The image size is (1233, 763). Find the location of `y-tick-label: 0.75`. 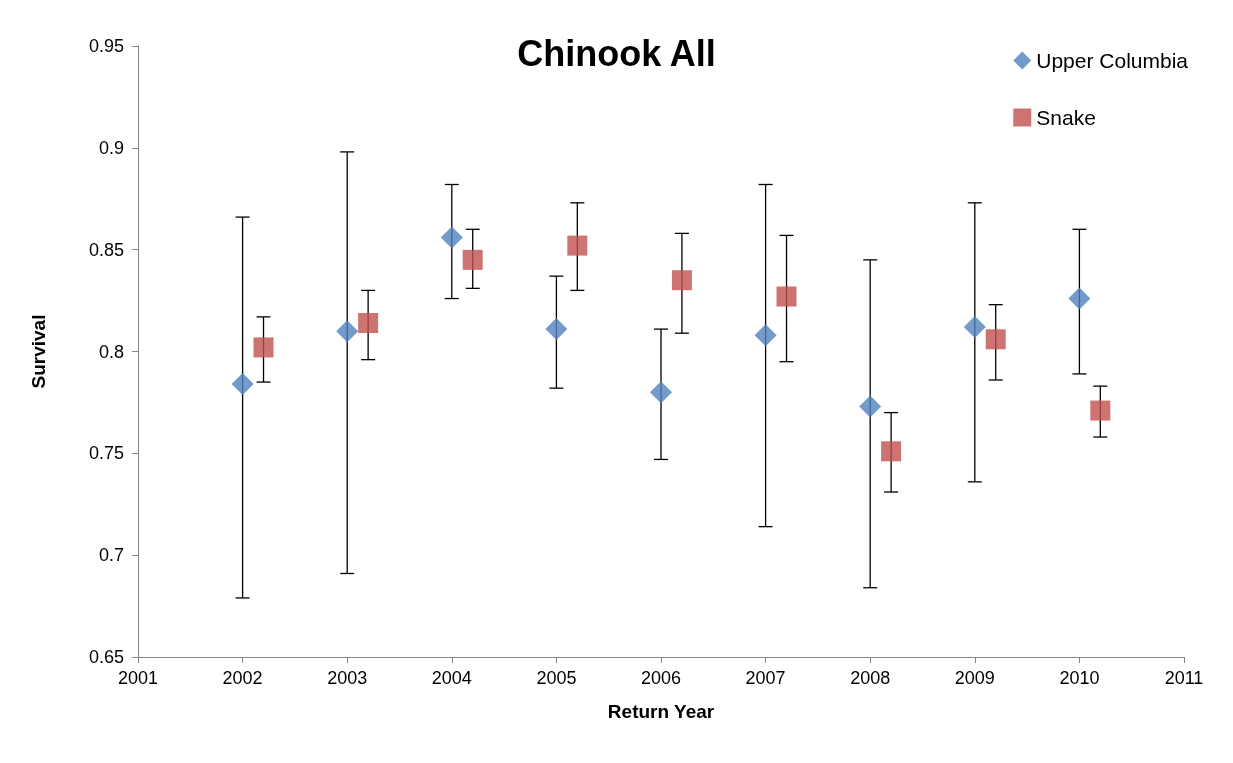

y-tick-label: 0.75 is located at coordinates (106, 453).